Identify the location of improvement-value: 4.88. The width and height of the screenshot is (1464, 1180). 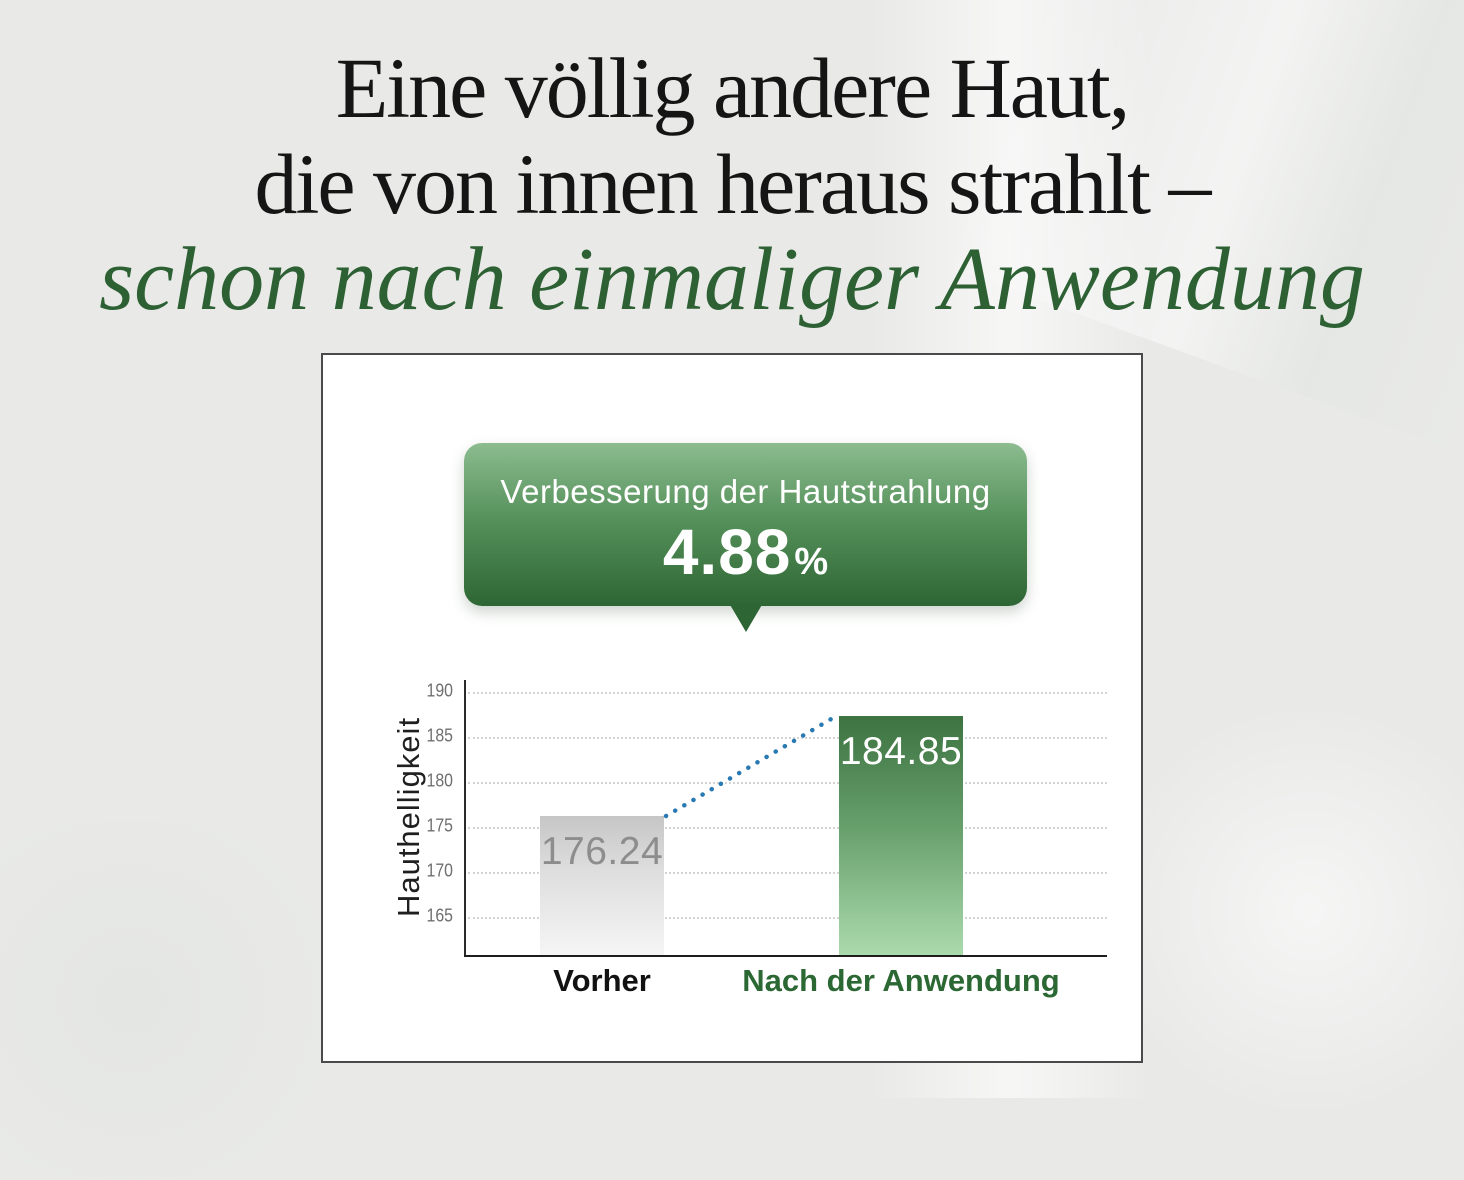
(727, 552).